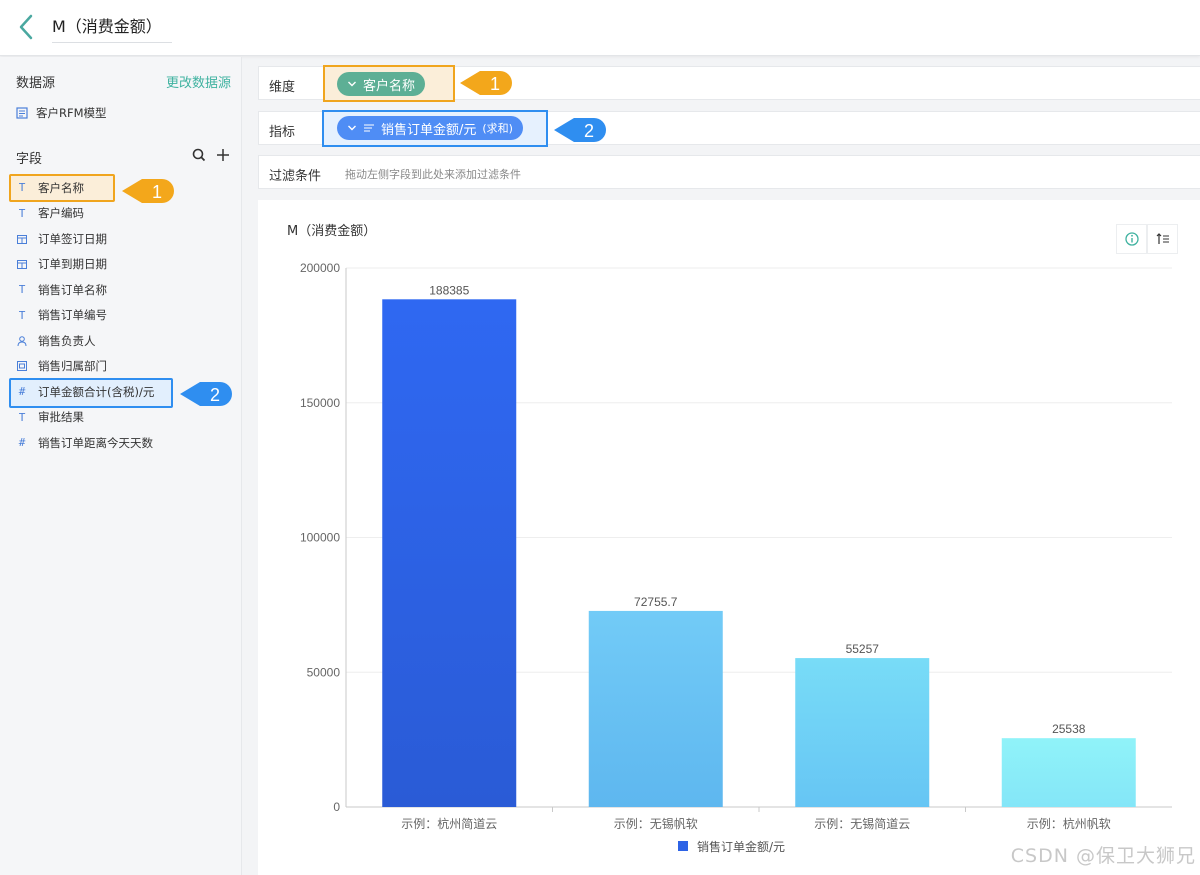 The height and width of the screenshot is (875, 1200). I want to click on x-tick-label: 示例：无锡简道云, so click(862, 823).